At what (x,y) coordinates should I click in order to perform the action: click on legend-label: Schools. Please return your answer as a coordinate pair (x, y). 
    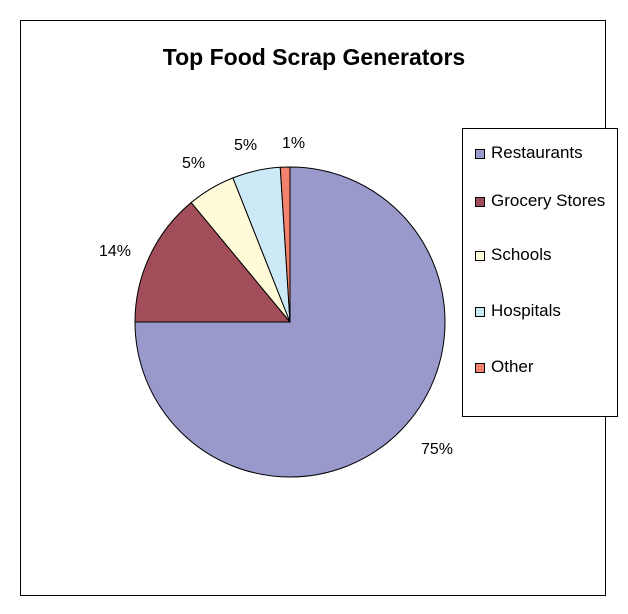
    Looking at the image, I should click on (521, 254).